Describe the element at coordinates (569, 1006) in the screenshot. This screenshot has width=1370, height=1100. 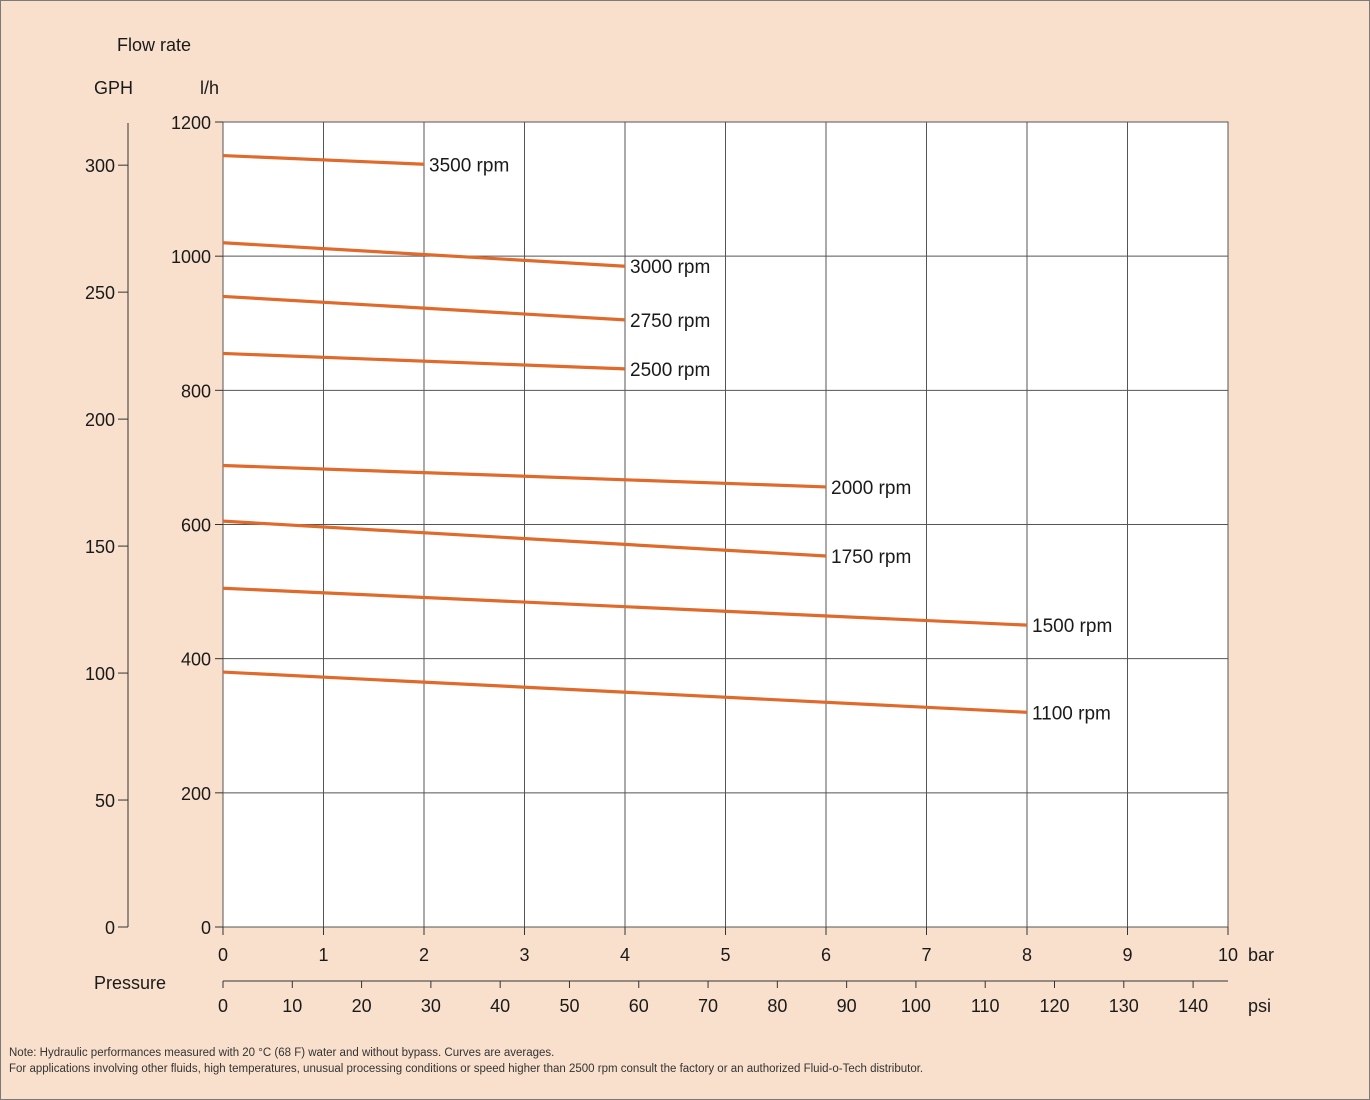
I see `x-psi-tick-label: 50` at that location.